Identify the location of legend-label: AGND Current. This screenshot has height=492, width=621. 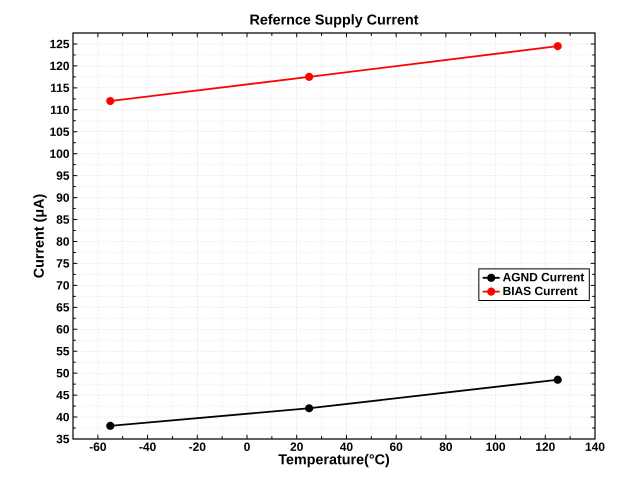
(543, 277).